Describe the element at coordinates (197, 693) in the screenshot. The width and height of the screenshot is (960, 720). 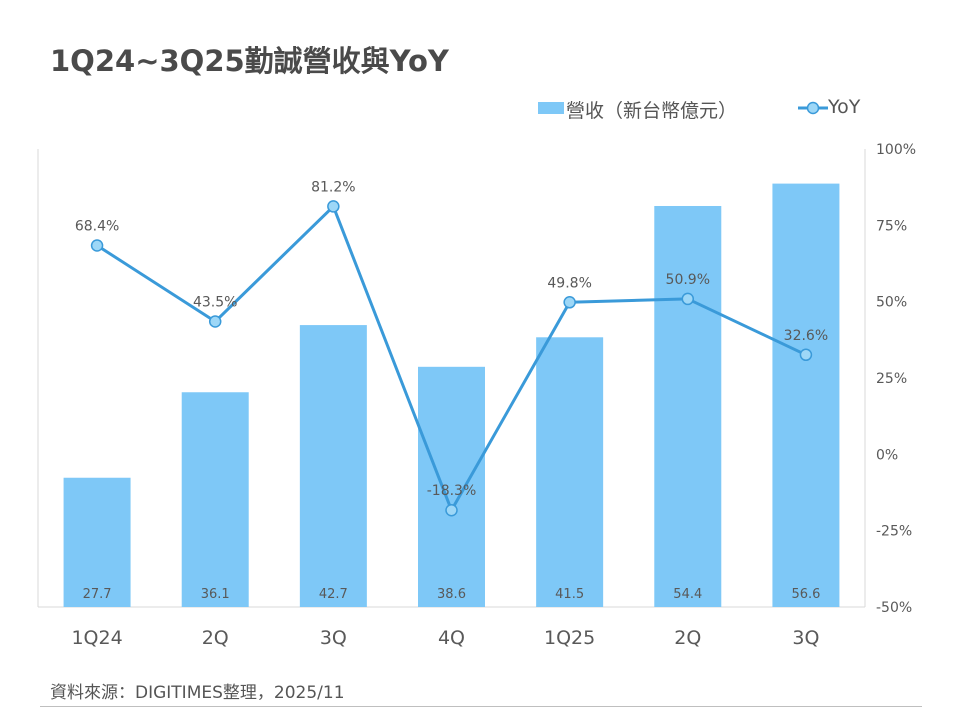
I see `source-note: 資料來源：DIGITIMES整理，2025/11` at that location.